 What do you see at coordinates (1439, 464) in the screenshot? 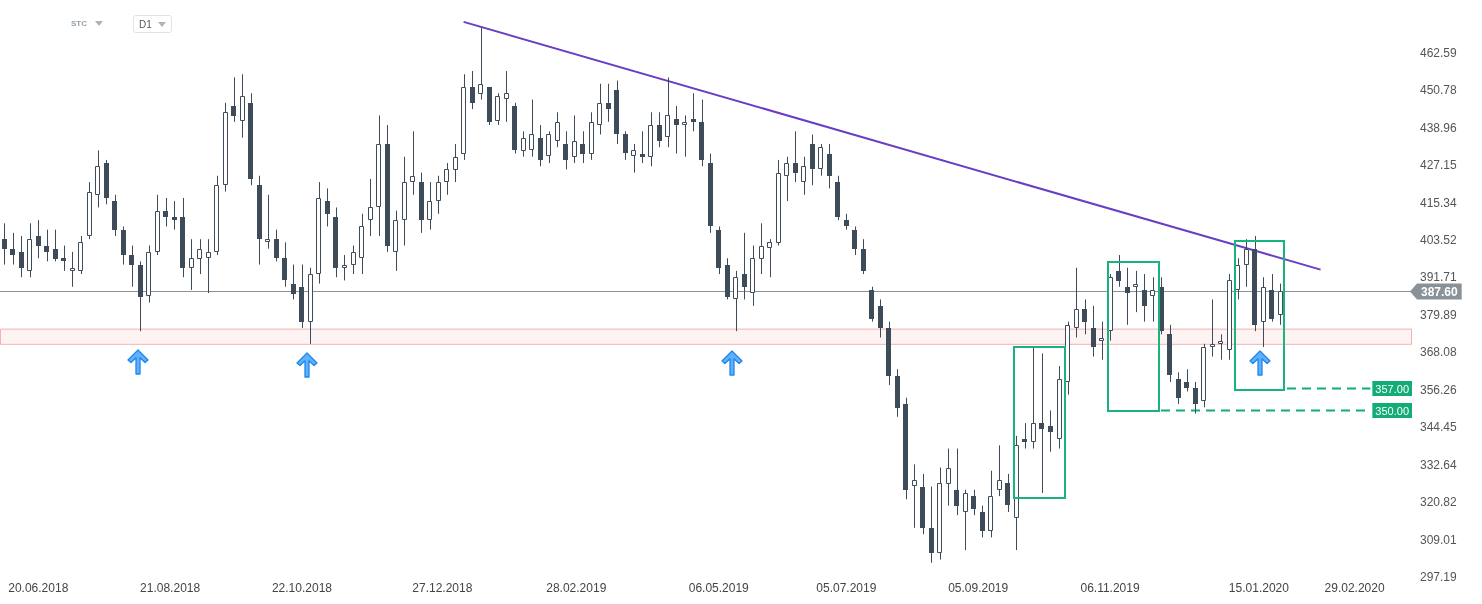
I see `y-tick-label: 332.64` at bounding box center [1439, 464].